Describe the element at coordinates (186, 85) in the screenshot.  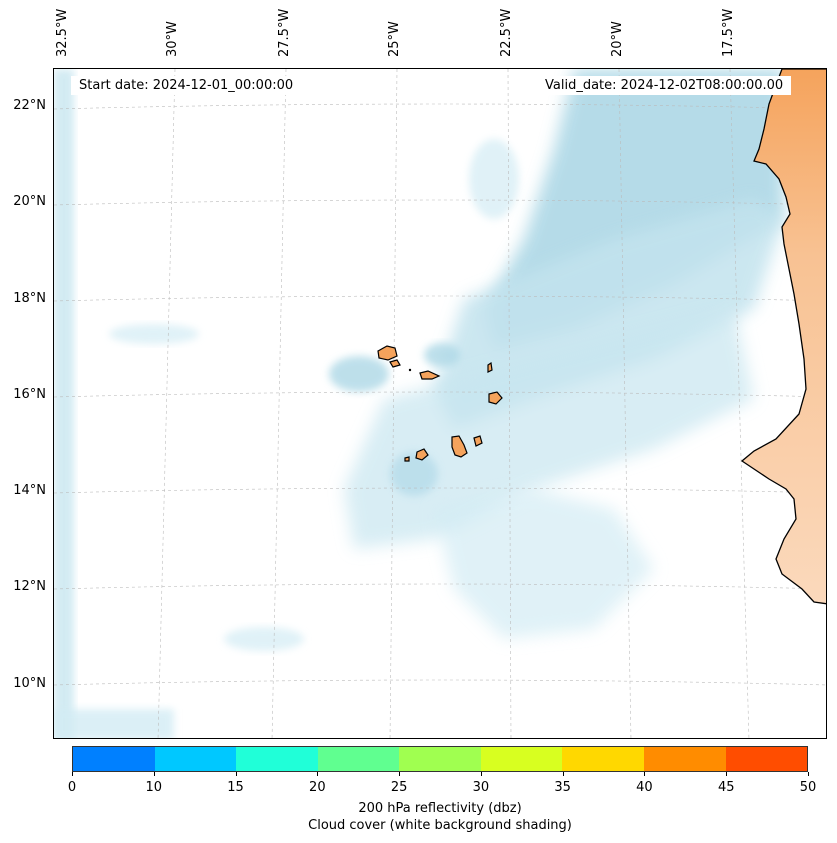
I see `start-date-label: Start date: 2024-12-01_00:00:00` at that location.